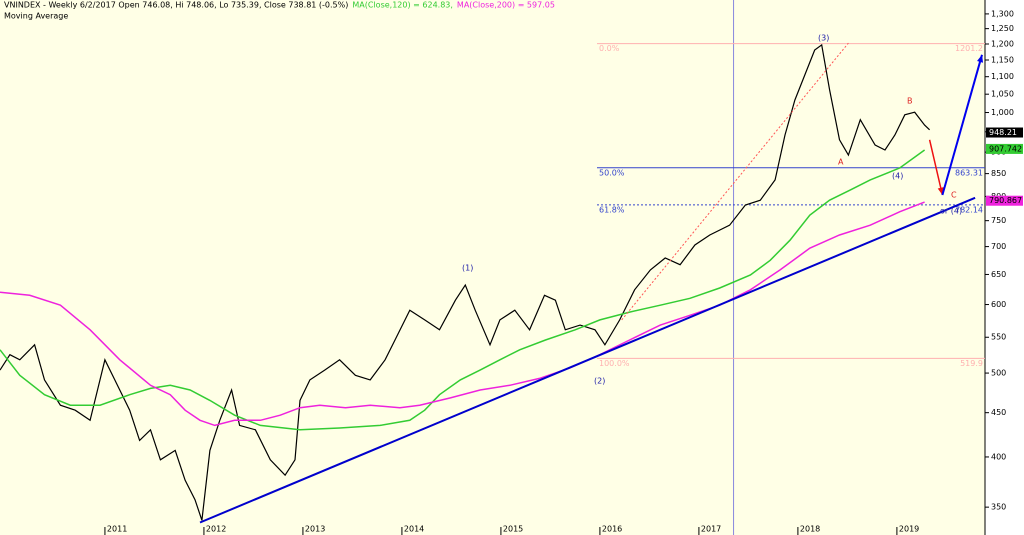  I want to click on wave-label: or (4), so click(951, 211).